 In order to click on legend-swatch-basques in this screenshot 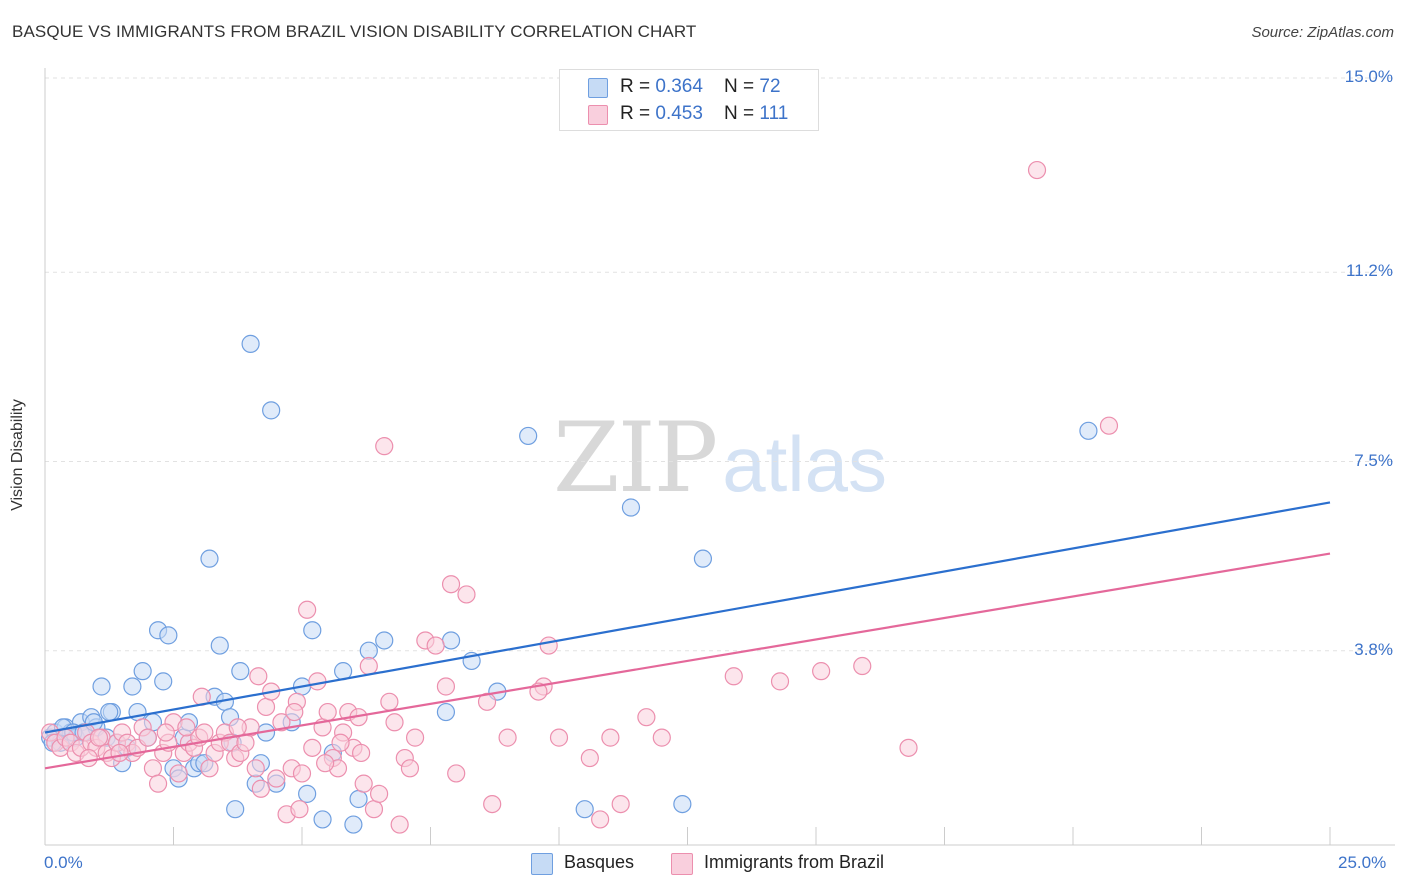, I will do `click(542, 864)`.